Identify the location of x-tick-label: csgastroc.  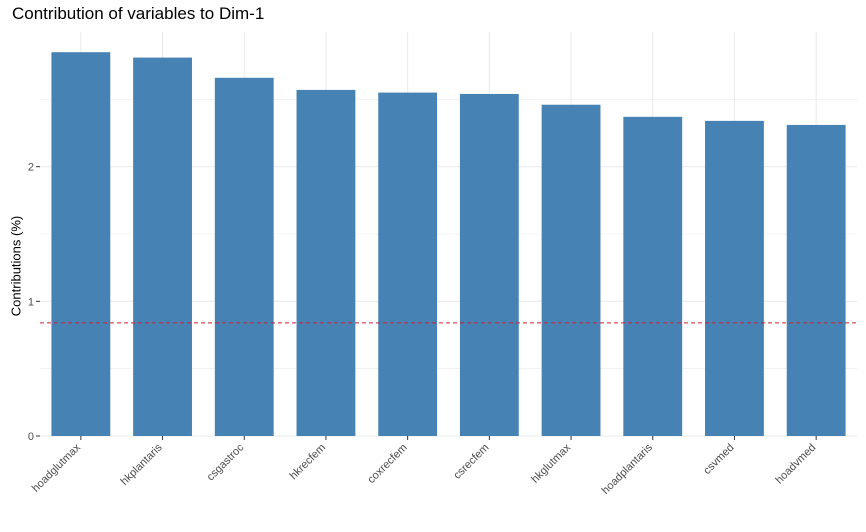
(226, 462).